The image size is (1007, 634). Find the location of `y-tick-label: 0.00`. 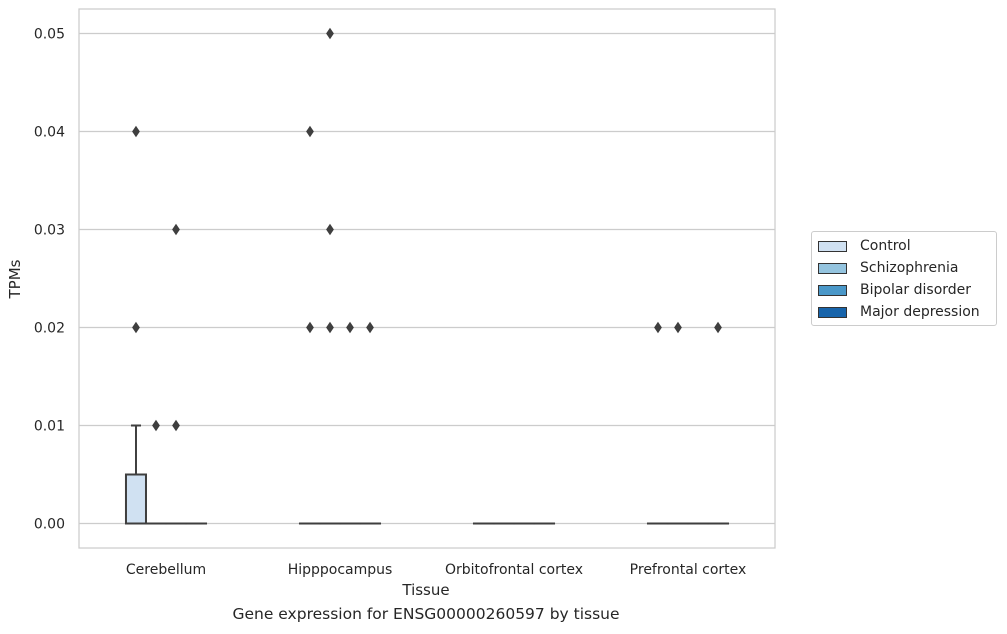

y-tick-label: 0.00 is located at coordinates (49, 525).